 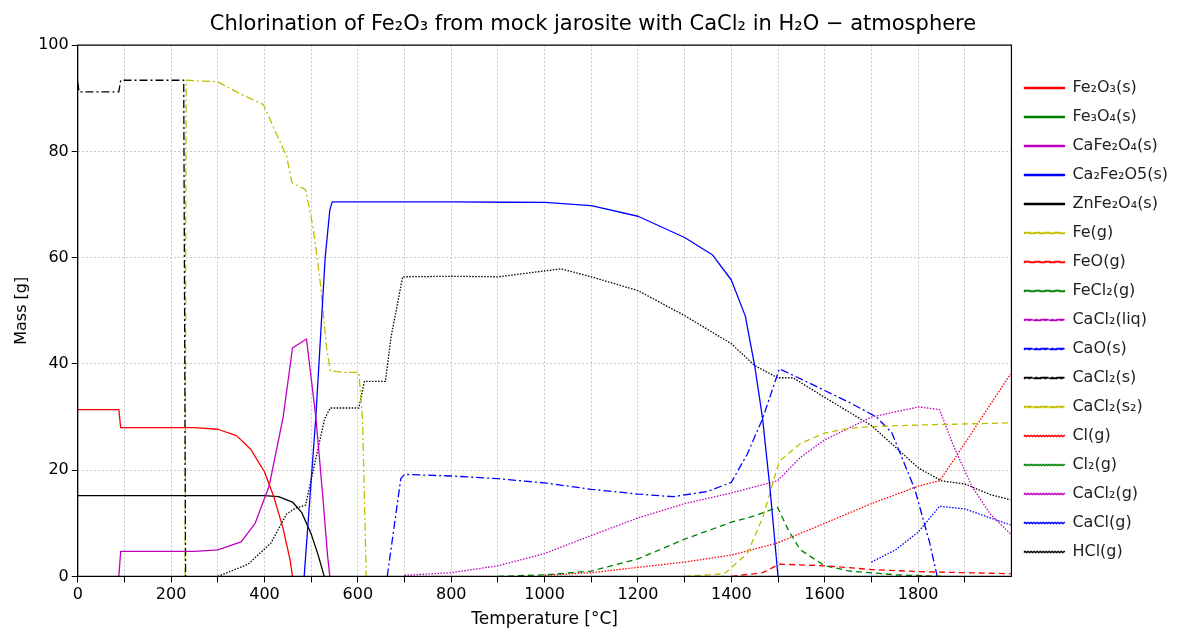 I want to click on y-axis-title: Mass [g], so click(x=20, y=310).